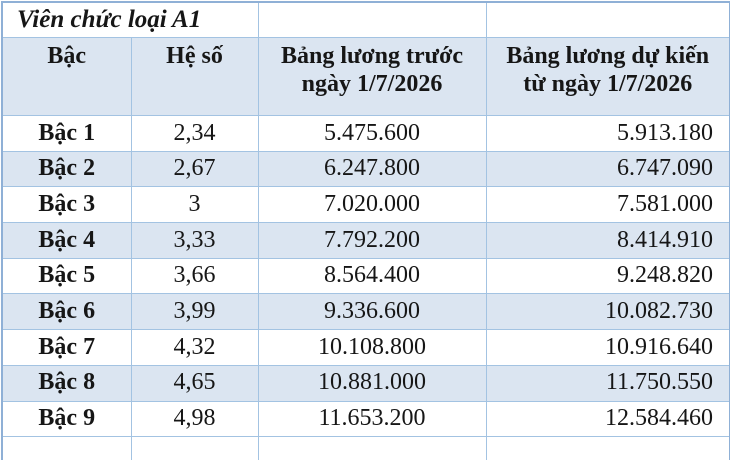 The height and width of the screenshot is (460, 730). Describe the element at coordinates (194, 205) in the screenshot. I see `coefficient-value: 3` at that location.